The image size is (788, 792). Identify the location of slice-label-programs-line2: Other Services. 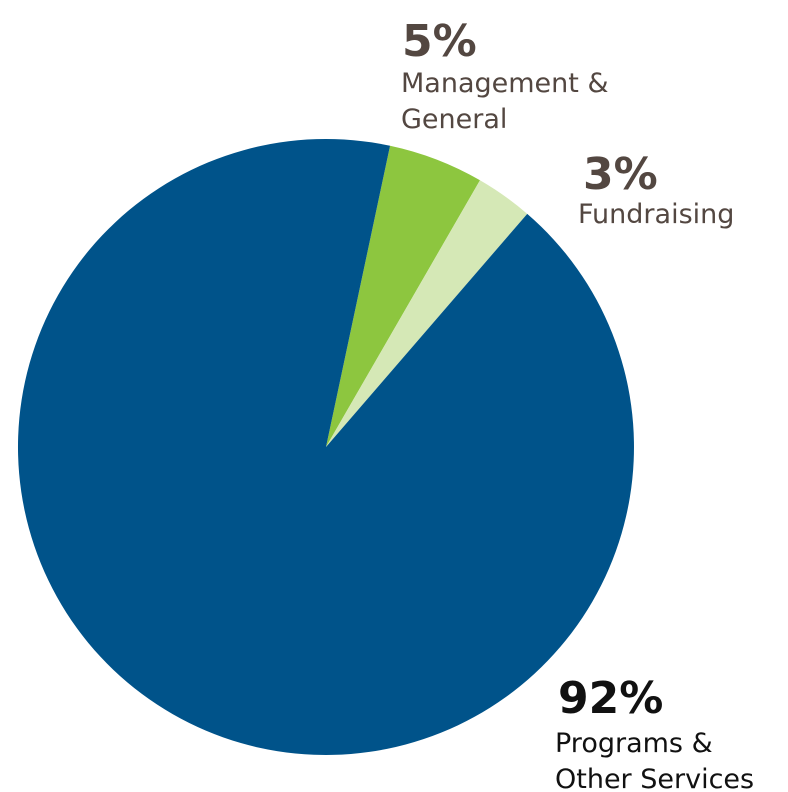
(654, 778).